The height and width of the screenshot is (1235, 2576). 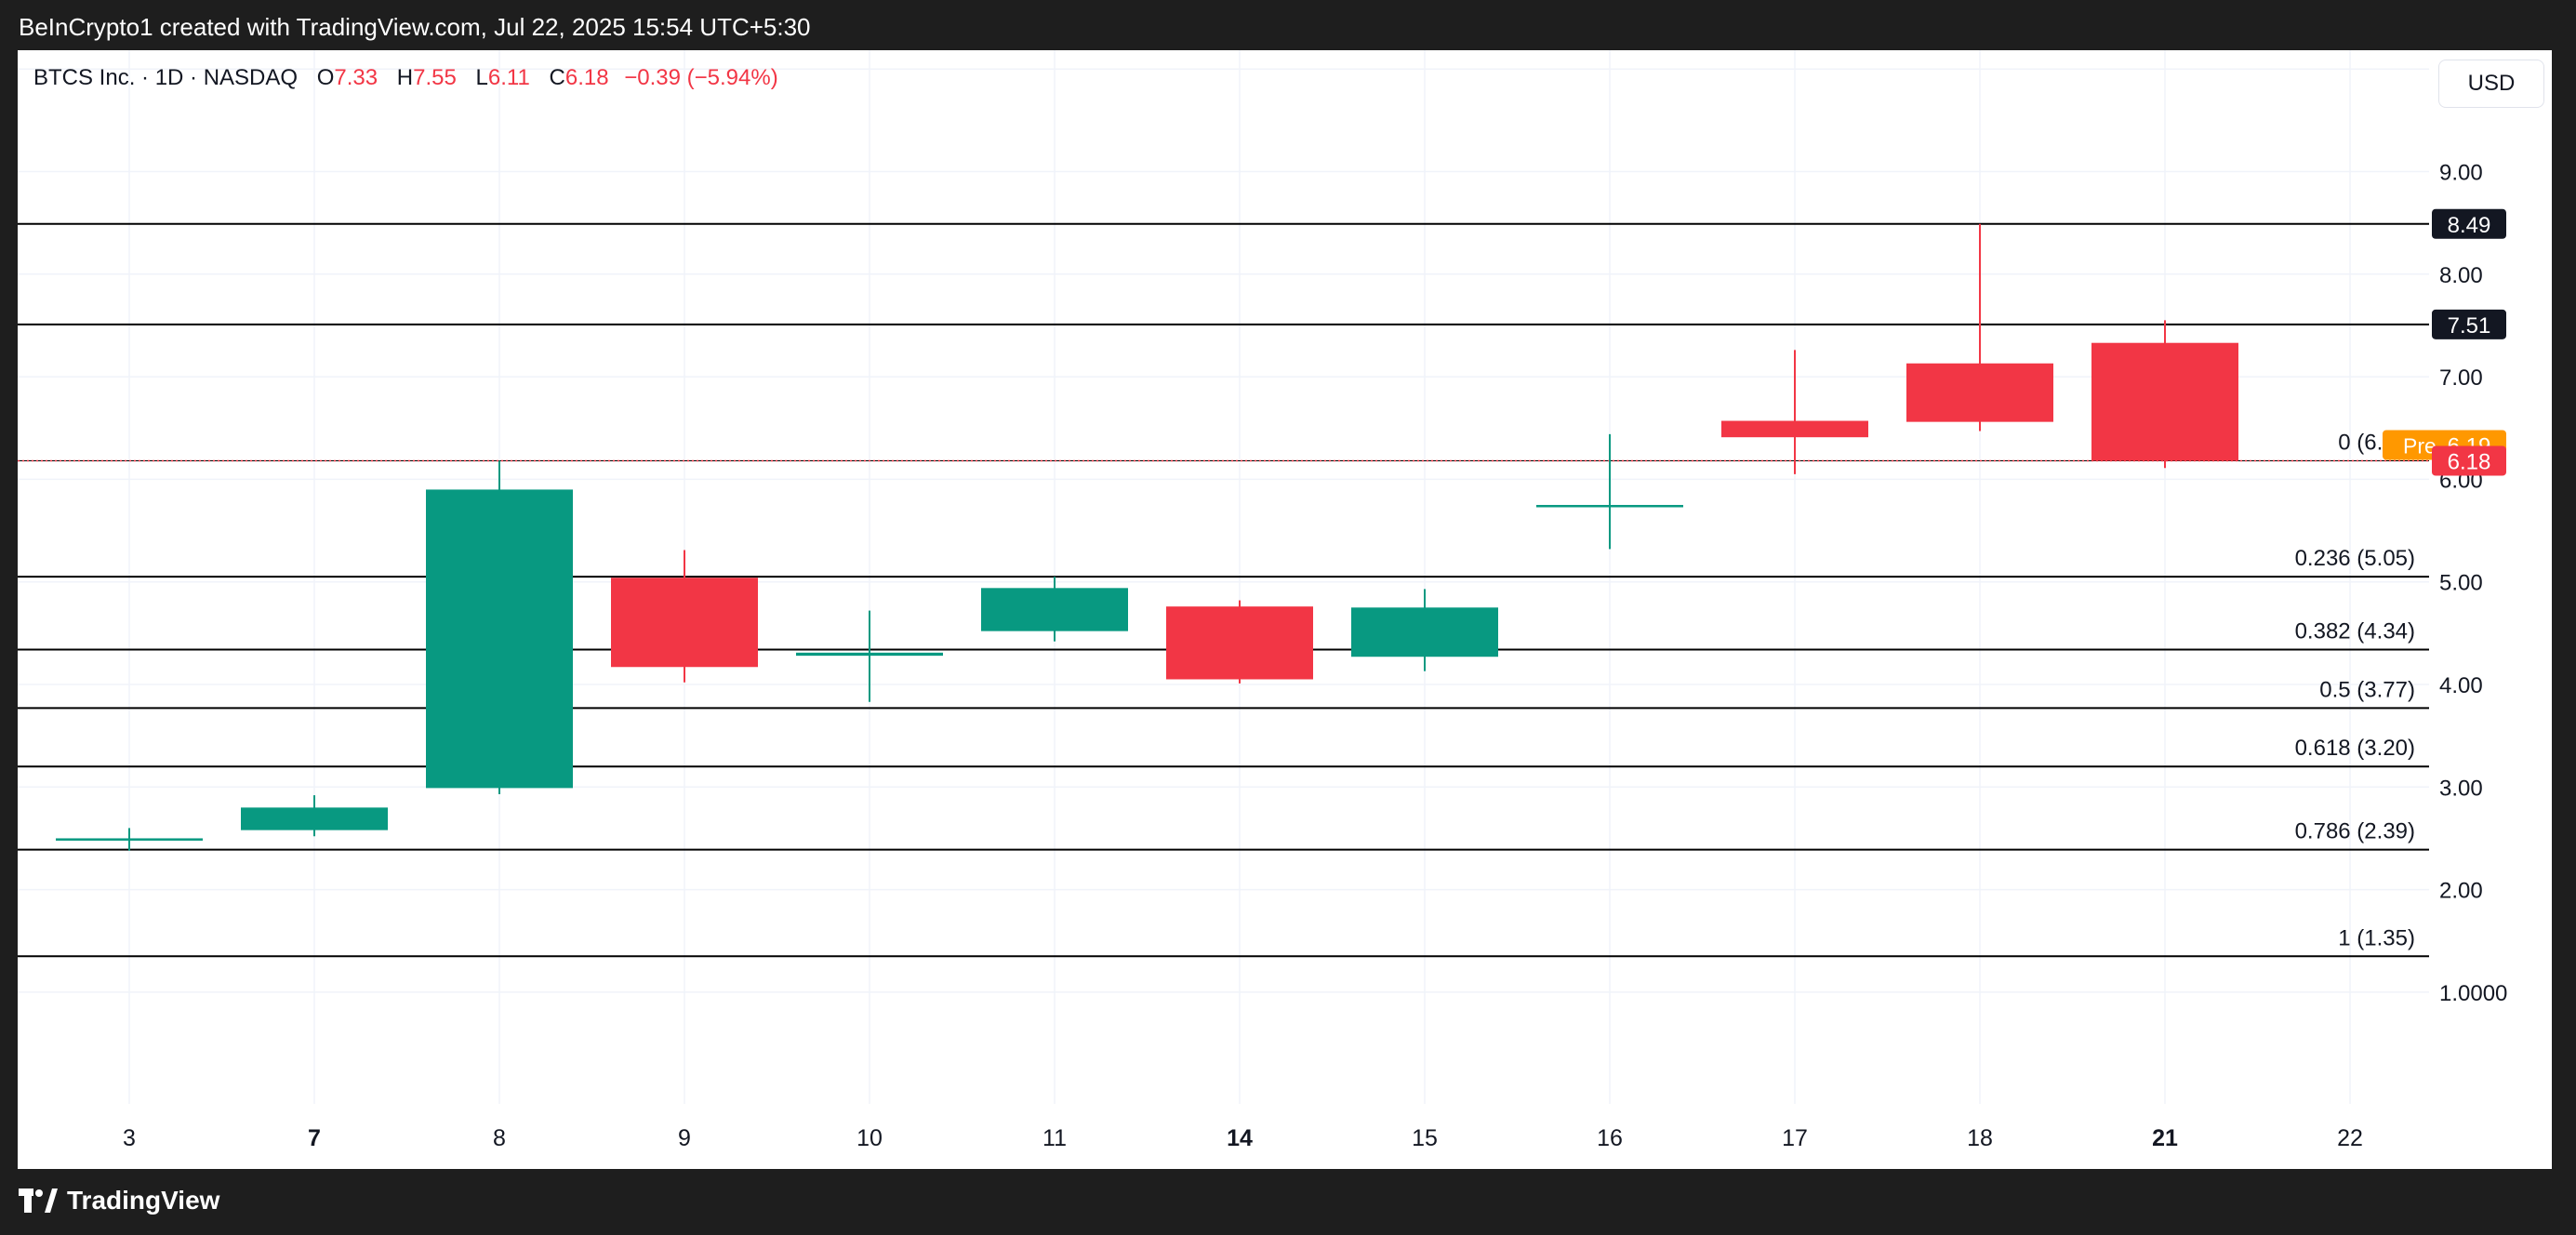 What do you see at coordinates (1054, 1138) in the screenshot?
I see `x-tick-label: 11` at bounding box center [1054, 1138].